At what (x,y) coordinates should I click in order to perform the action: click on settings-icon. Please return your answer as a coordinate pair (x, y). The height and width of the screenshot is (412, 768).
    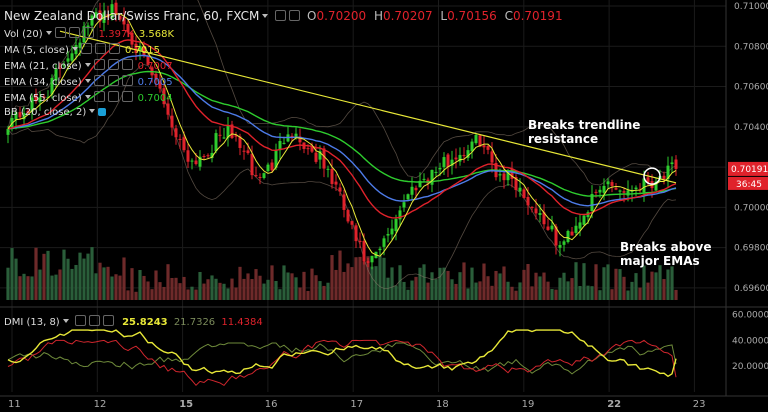
    Looking at the image, I should click on (281, 15).